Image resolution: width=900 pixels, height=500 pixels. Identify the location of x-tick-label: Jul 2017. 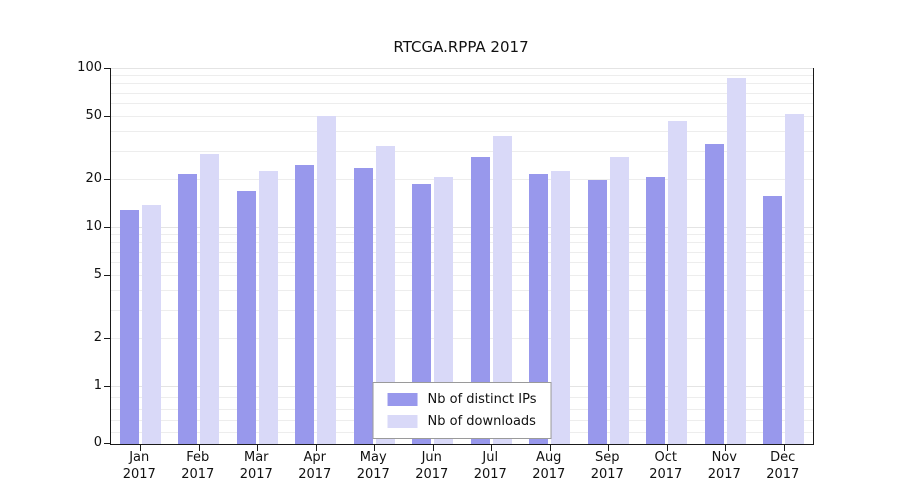
(490, 466).